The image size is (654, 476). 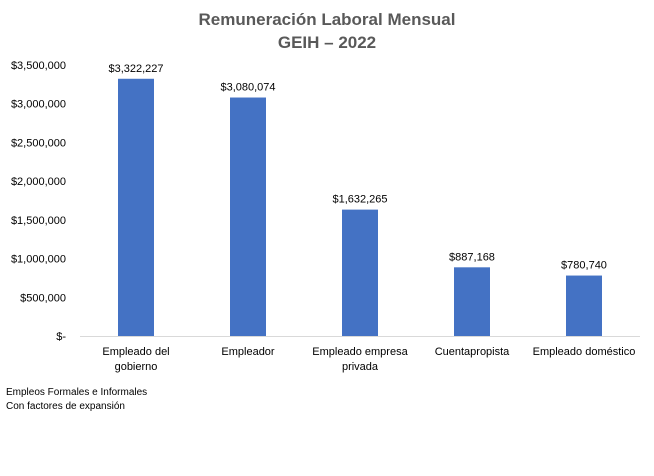 I want to click on x-tick-label: Empleado del, so click(x=135, y=352).